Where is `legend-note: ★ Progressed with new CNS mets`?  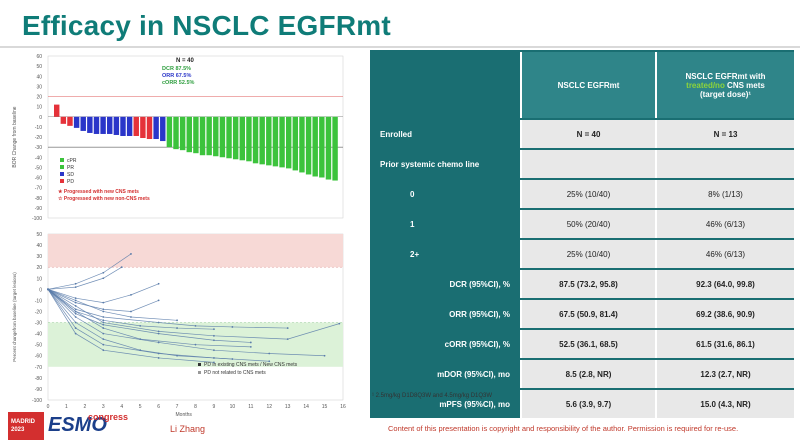 legend-note: ★ Progressed with new CNS mets is located at coordinates (98, 192).